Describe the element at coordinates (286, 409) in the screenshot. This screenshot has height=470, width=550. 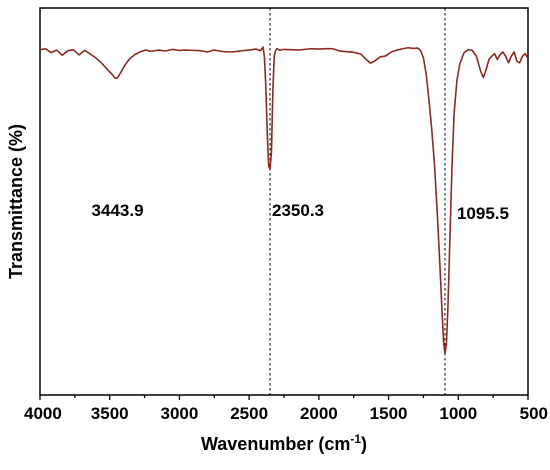
I see `x-axis-ticks: 4000 3500 3000 2500 2000 1500 1000 500` at that location.